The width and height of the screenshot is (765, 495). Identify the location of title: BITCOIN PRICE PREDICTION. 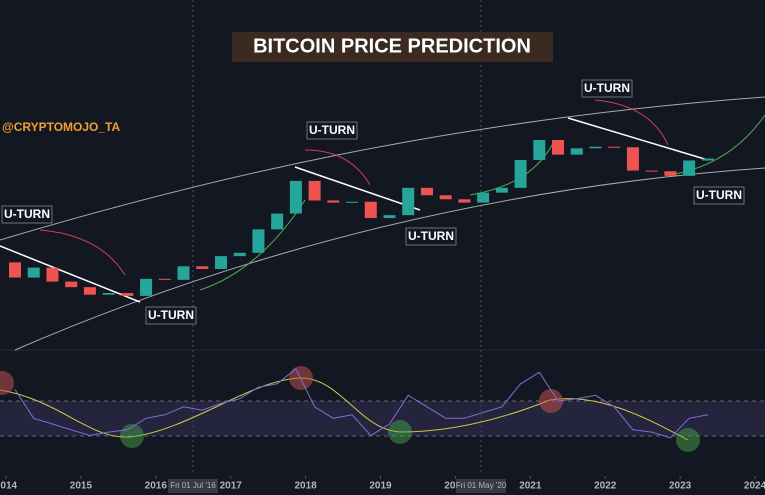
(392, 46).